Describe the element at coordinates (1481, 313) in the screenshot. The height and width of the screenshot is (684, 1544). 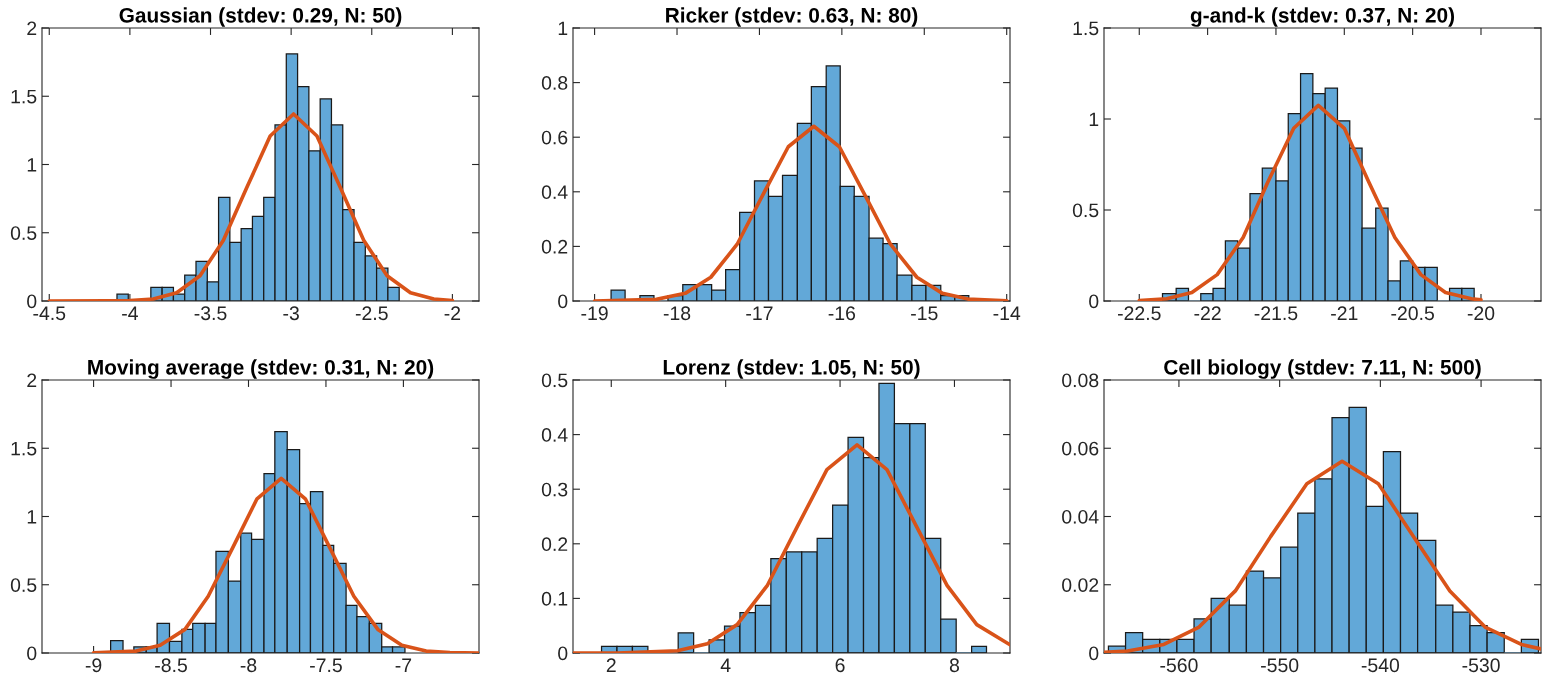
I see `x-tick-label: -20` at that location.